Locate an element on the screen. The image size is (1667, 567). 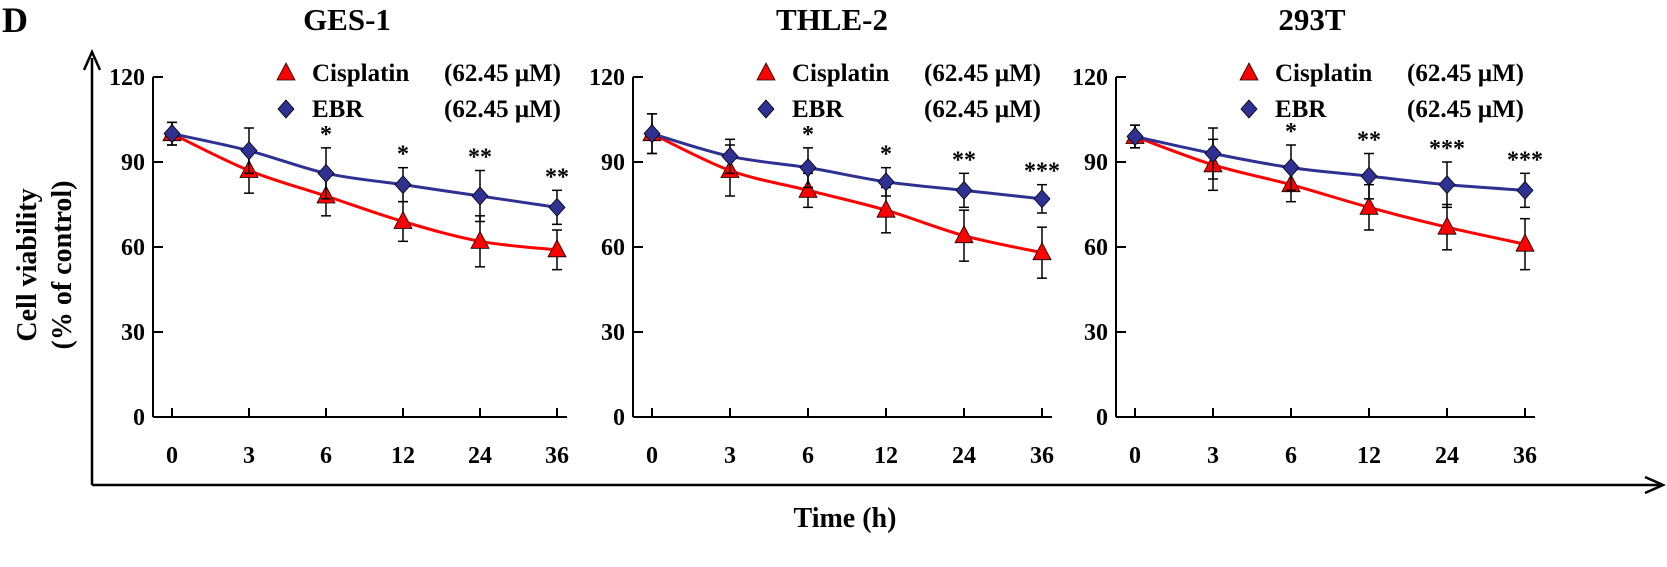
panel-title: 293T is located at coordinates (1312, 19).